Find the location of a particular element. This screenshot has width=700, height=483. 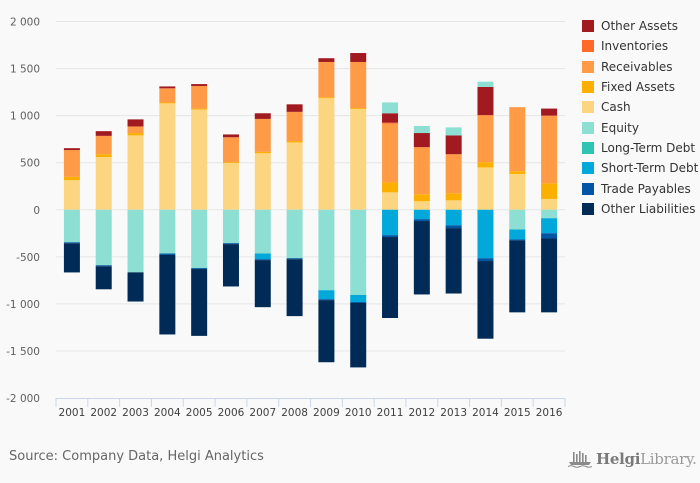

bar-segment-equity-2011 is located at coordinates (390, 108).